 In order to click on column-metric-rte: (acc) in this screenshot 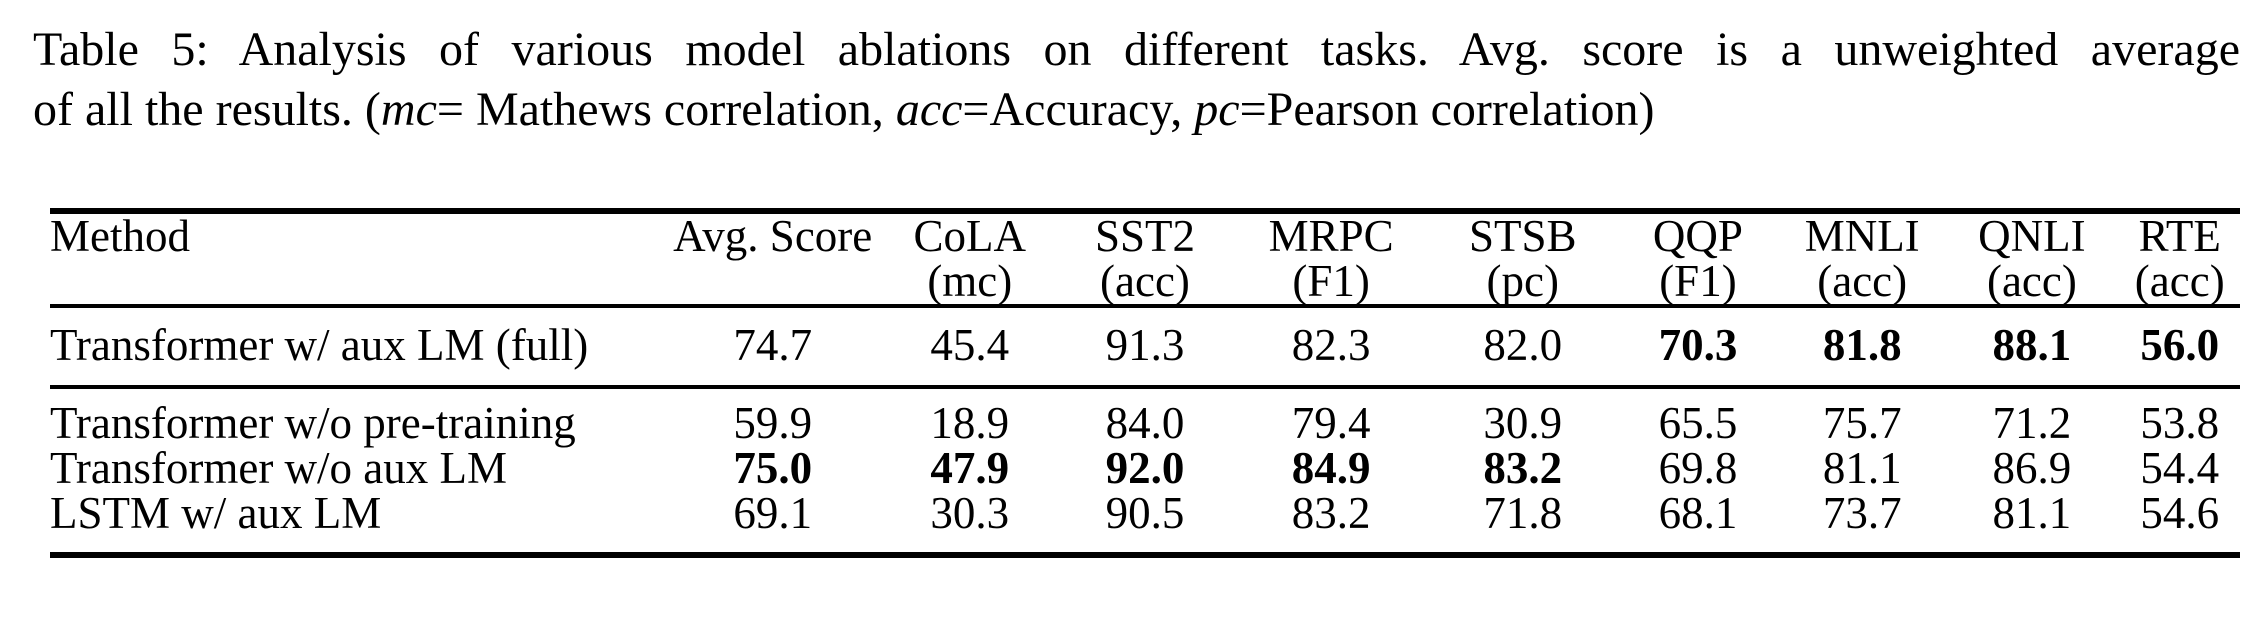, I will do `click(2179, 283)`.